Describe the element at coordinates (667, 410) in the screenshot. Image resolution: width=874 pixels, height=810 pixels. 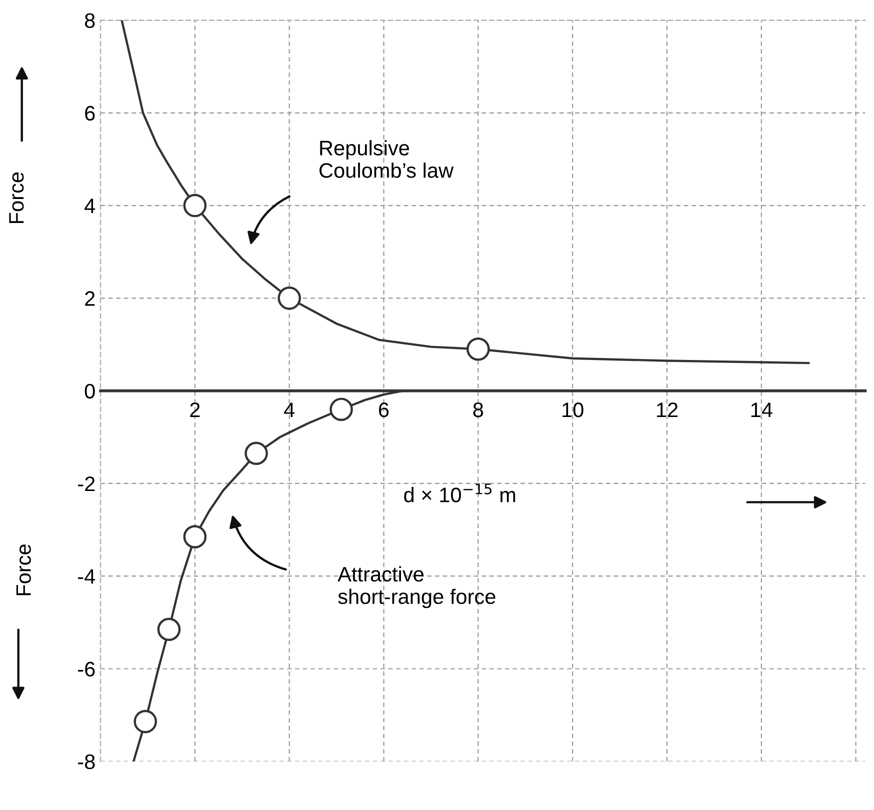
I see `x-tick-label: 12` at that location.